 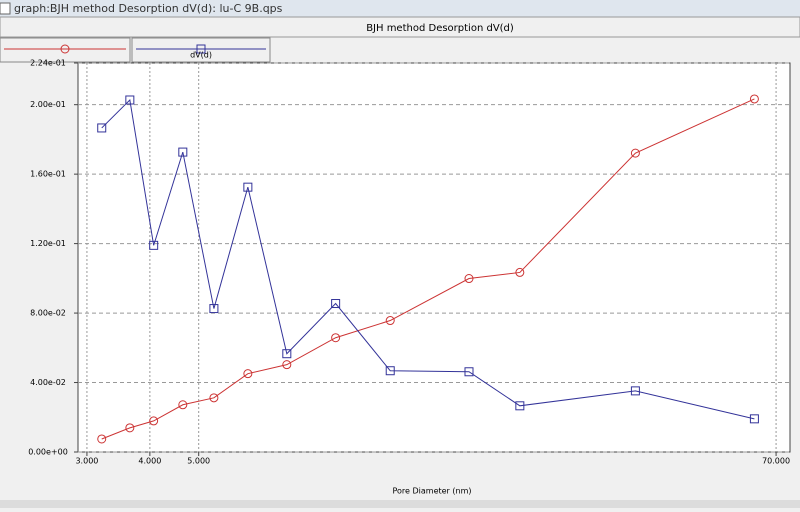 I want to click on x-tick-label: 5.000, so click(x=198, y=461).